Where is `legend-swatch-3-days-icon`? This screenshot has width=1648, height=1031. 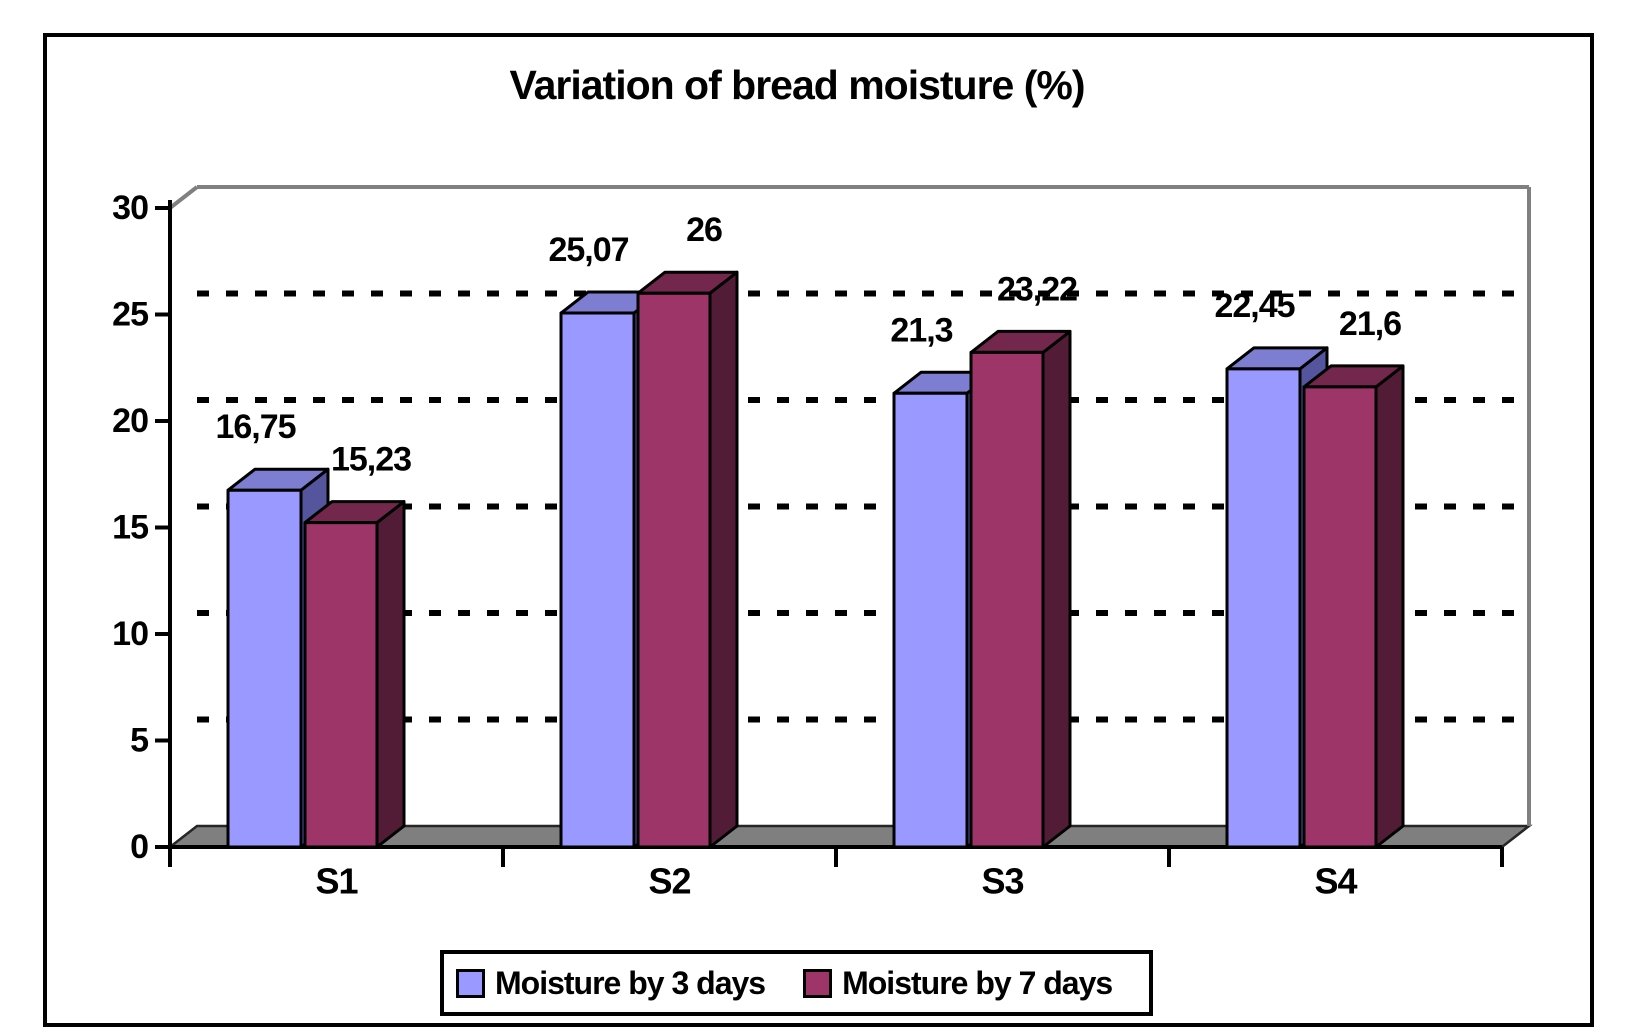 legend-swatch-3-days-icon is located at coordinates (470, 983).